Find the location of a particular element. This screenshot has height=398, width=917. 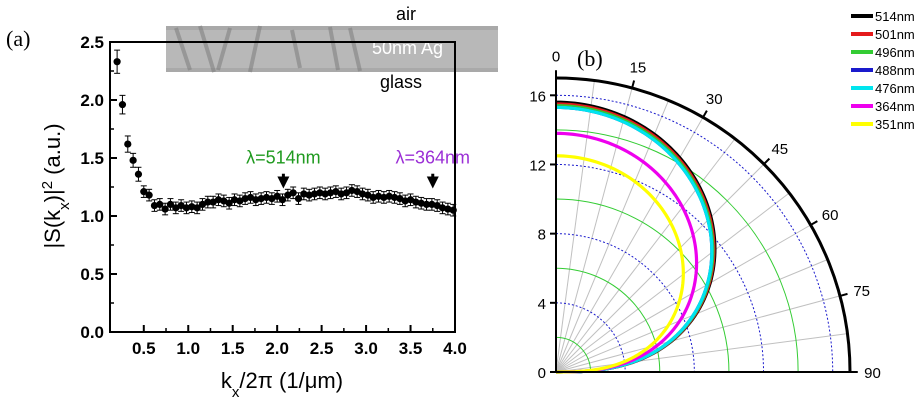

angle-tick-label: 30 is located at coordinates (714, 99).